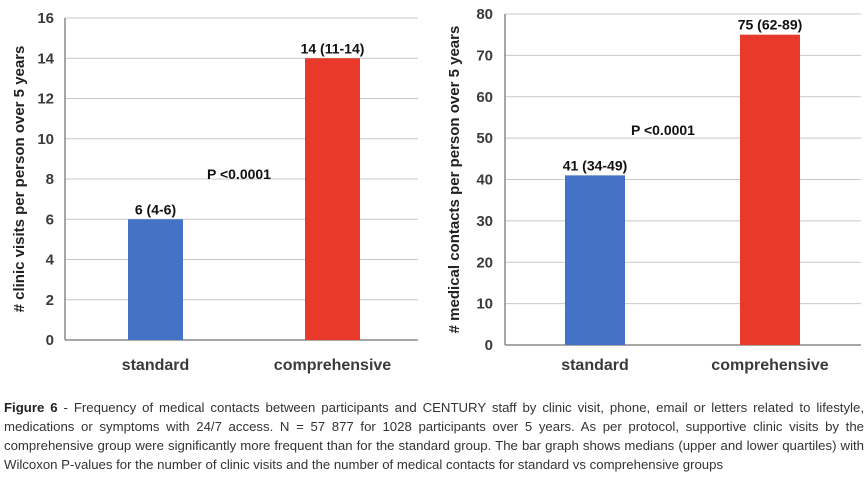 The image size is (866, 494). Describe the element at coordinates (333, 48) in the screenshot. I see `data-label: 14 (11-14)` at that location.